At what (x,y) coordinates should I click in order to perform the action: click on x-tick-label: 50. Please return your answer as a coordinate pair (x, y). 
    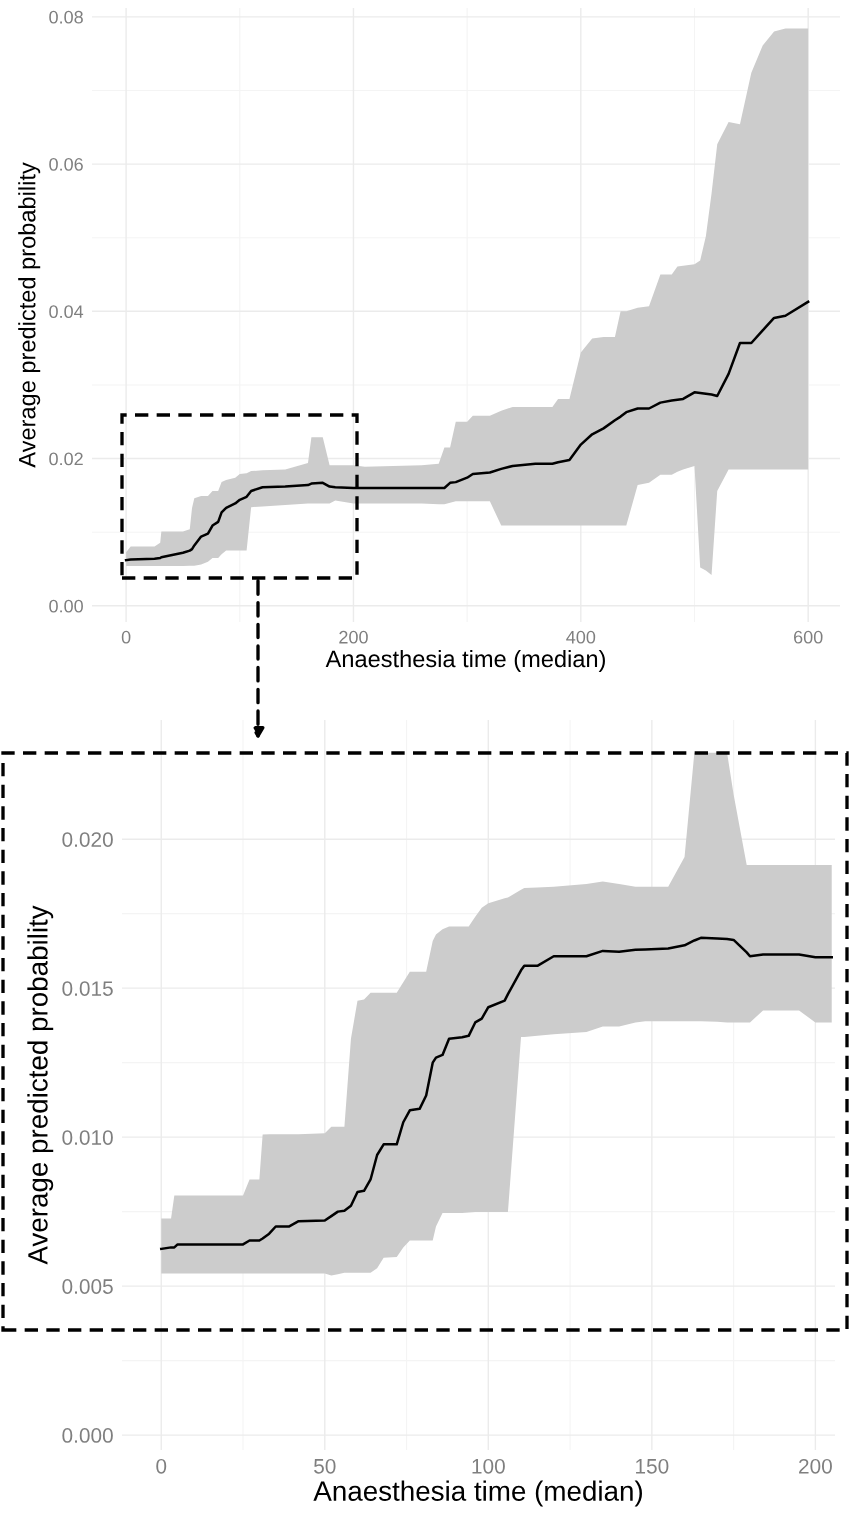
    Looking at the image, I should click on (325, 1466).